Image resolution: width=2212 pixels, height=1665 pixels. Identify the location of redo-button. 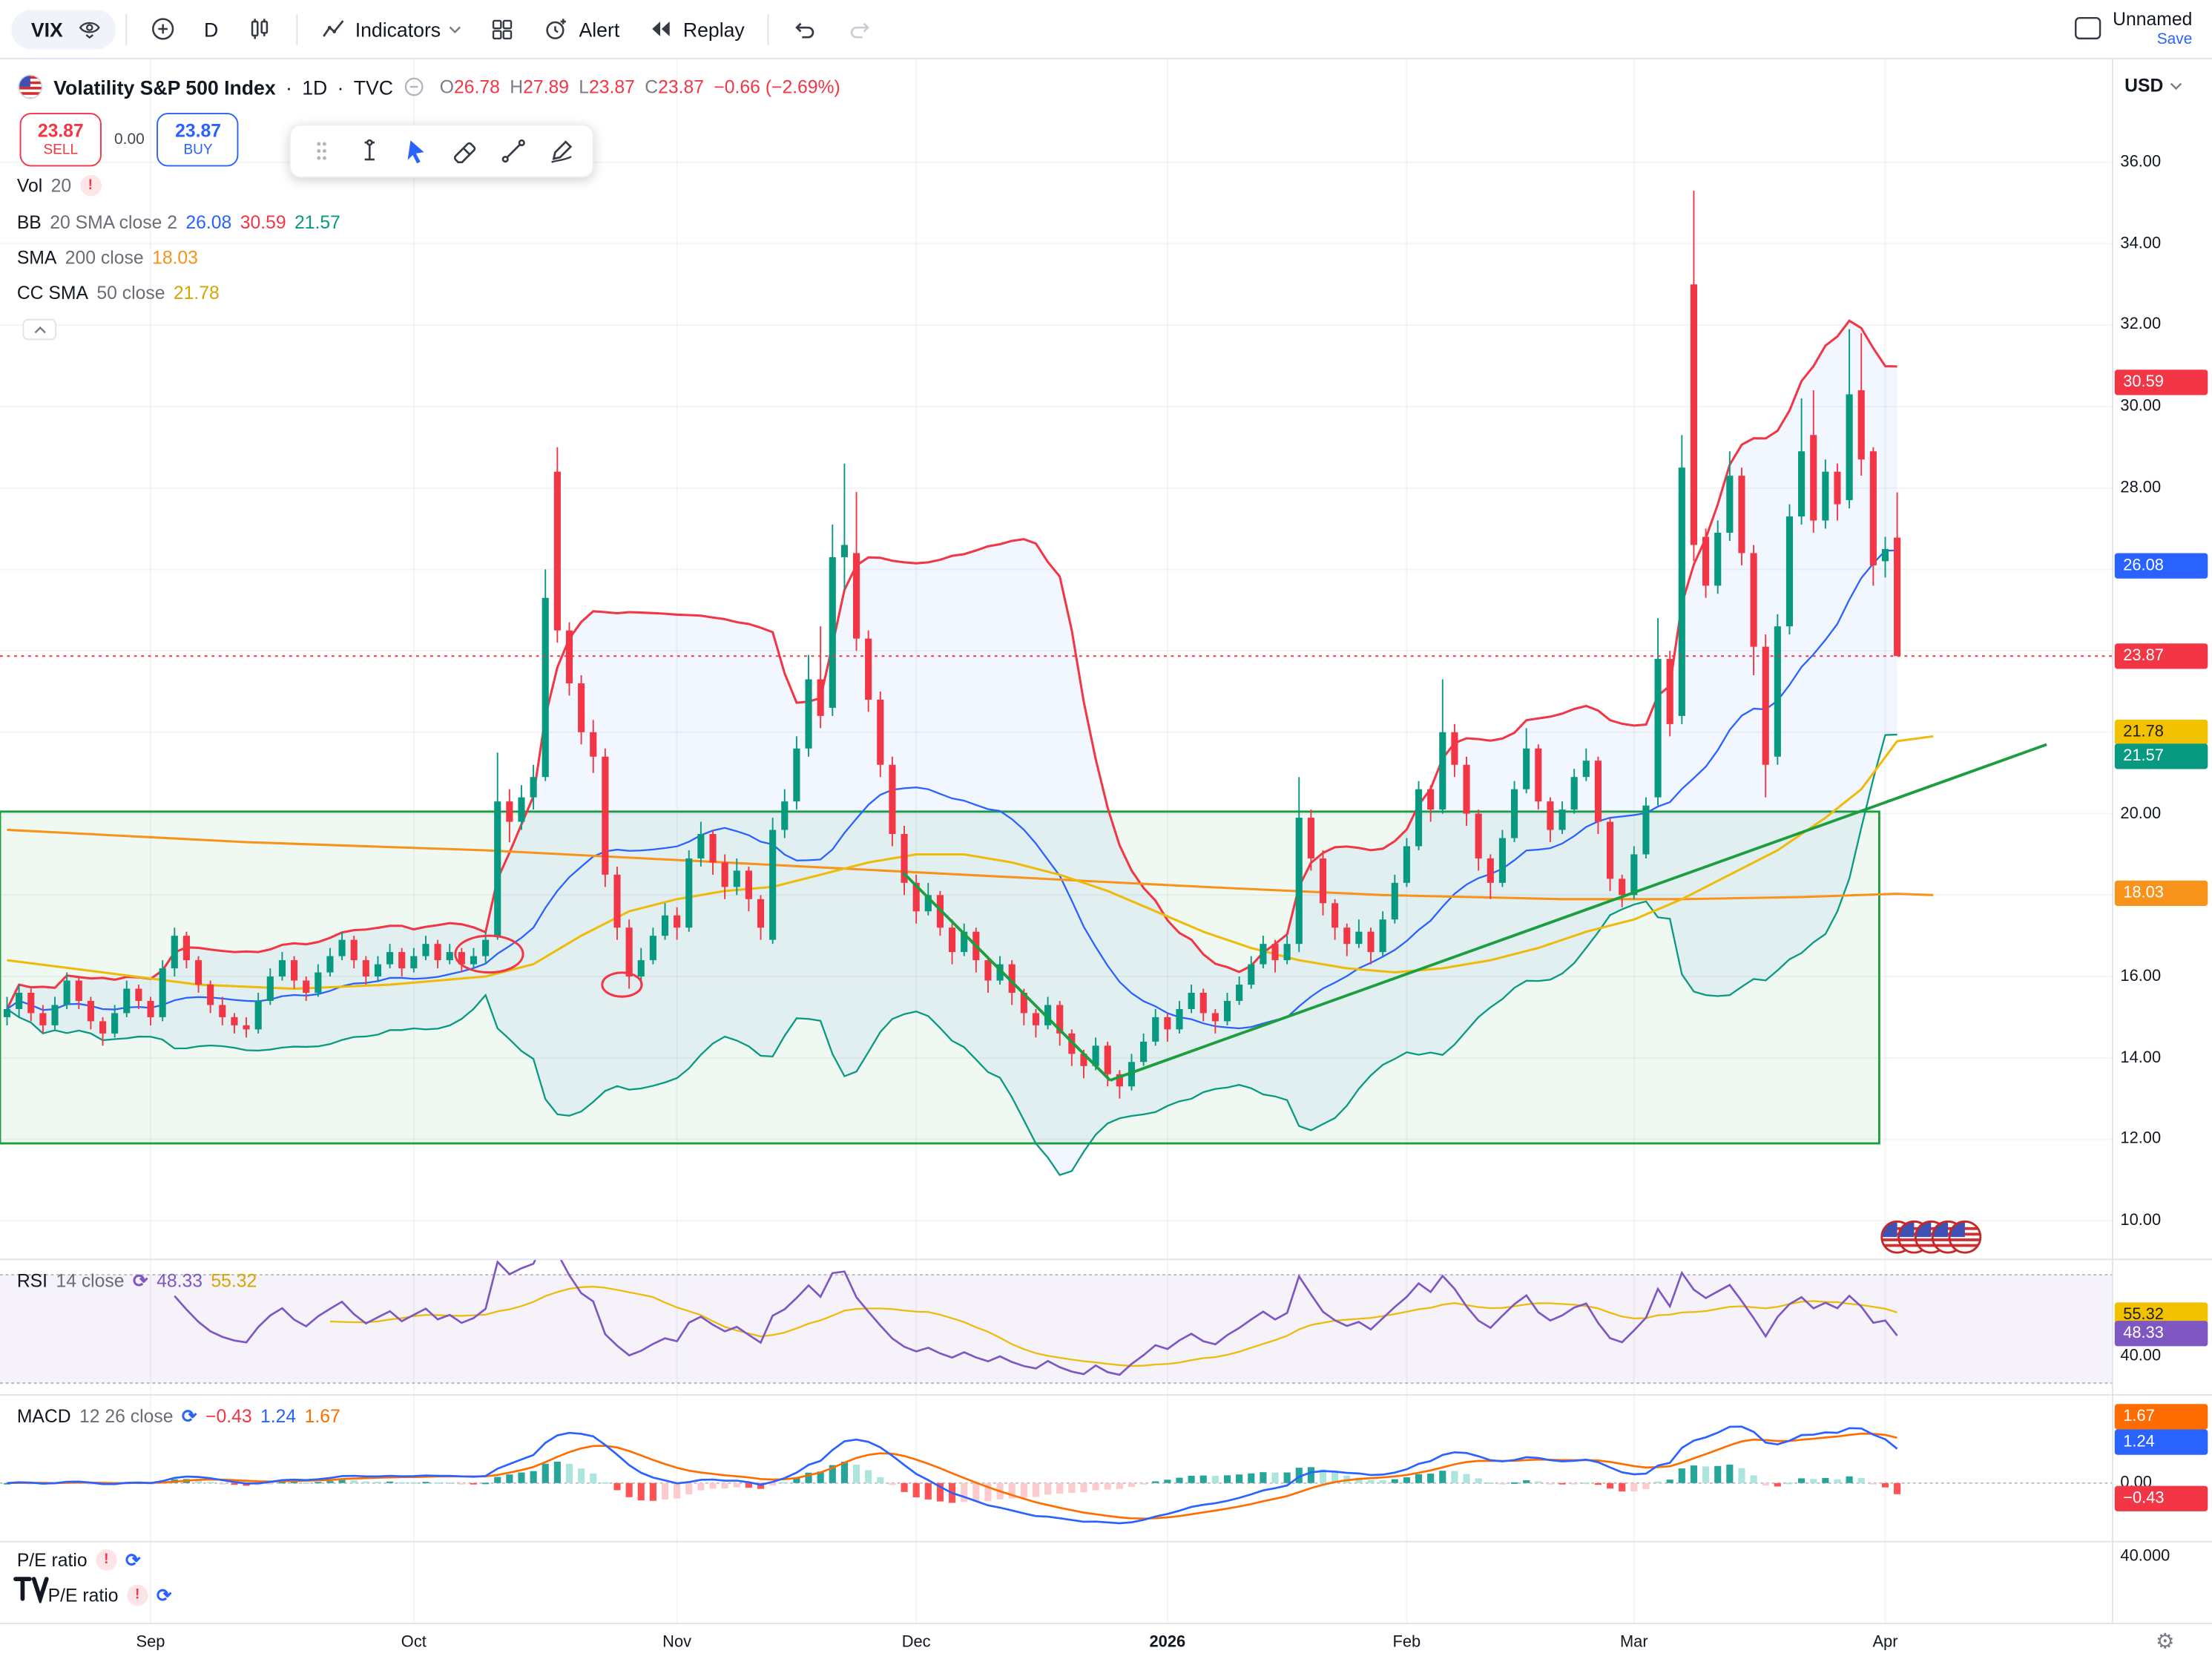
(860, 28).